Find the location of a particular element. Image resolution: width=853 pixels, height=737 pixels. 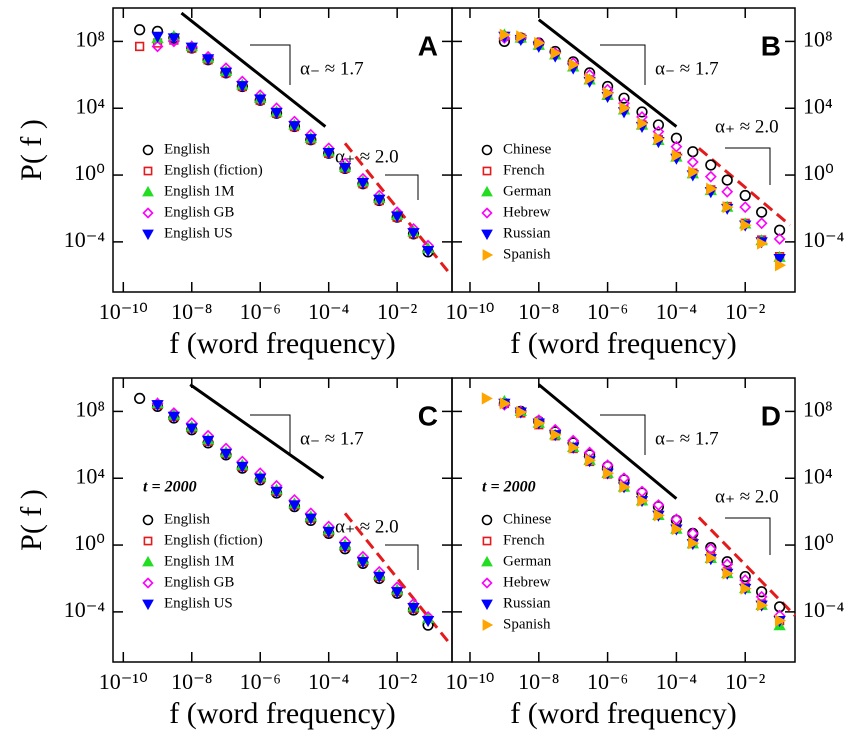

y-axis-label: P( f ) is located at coordinates (31, 520).